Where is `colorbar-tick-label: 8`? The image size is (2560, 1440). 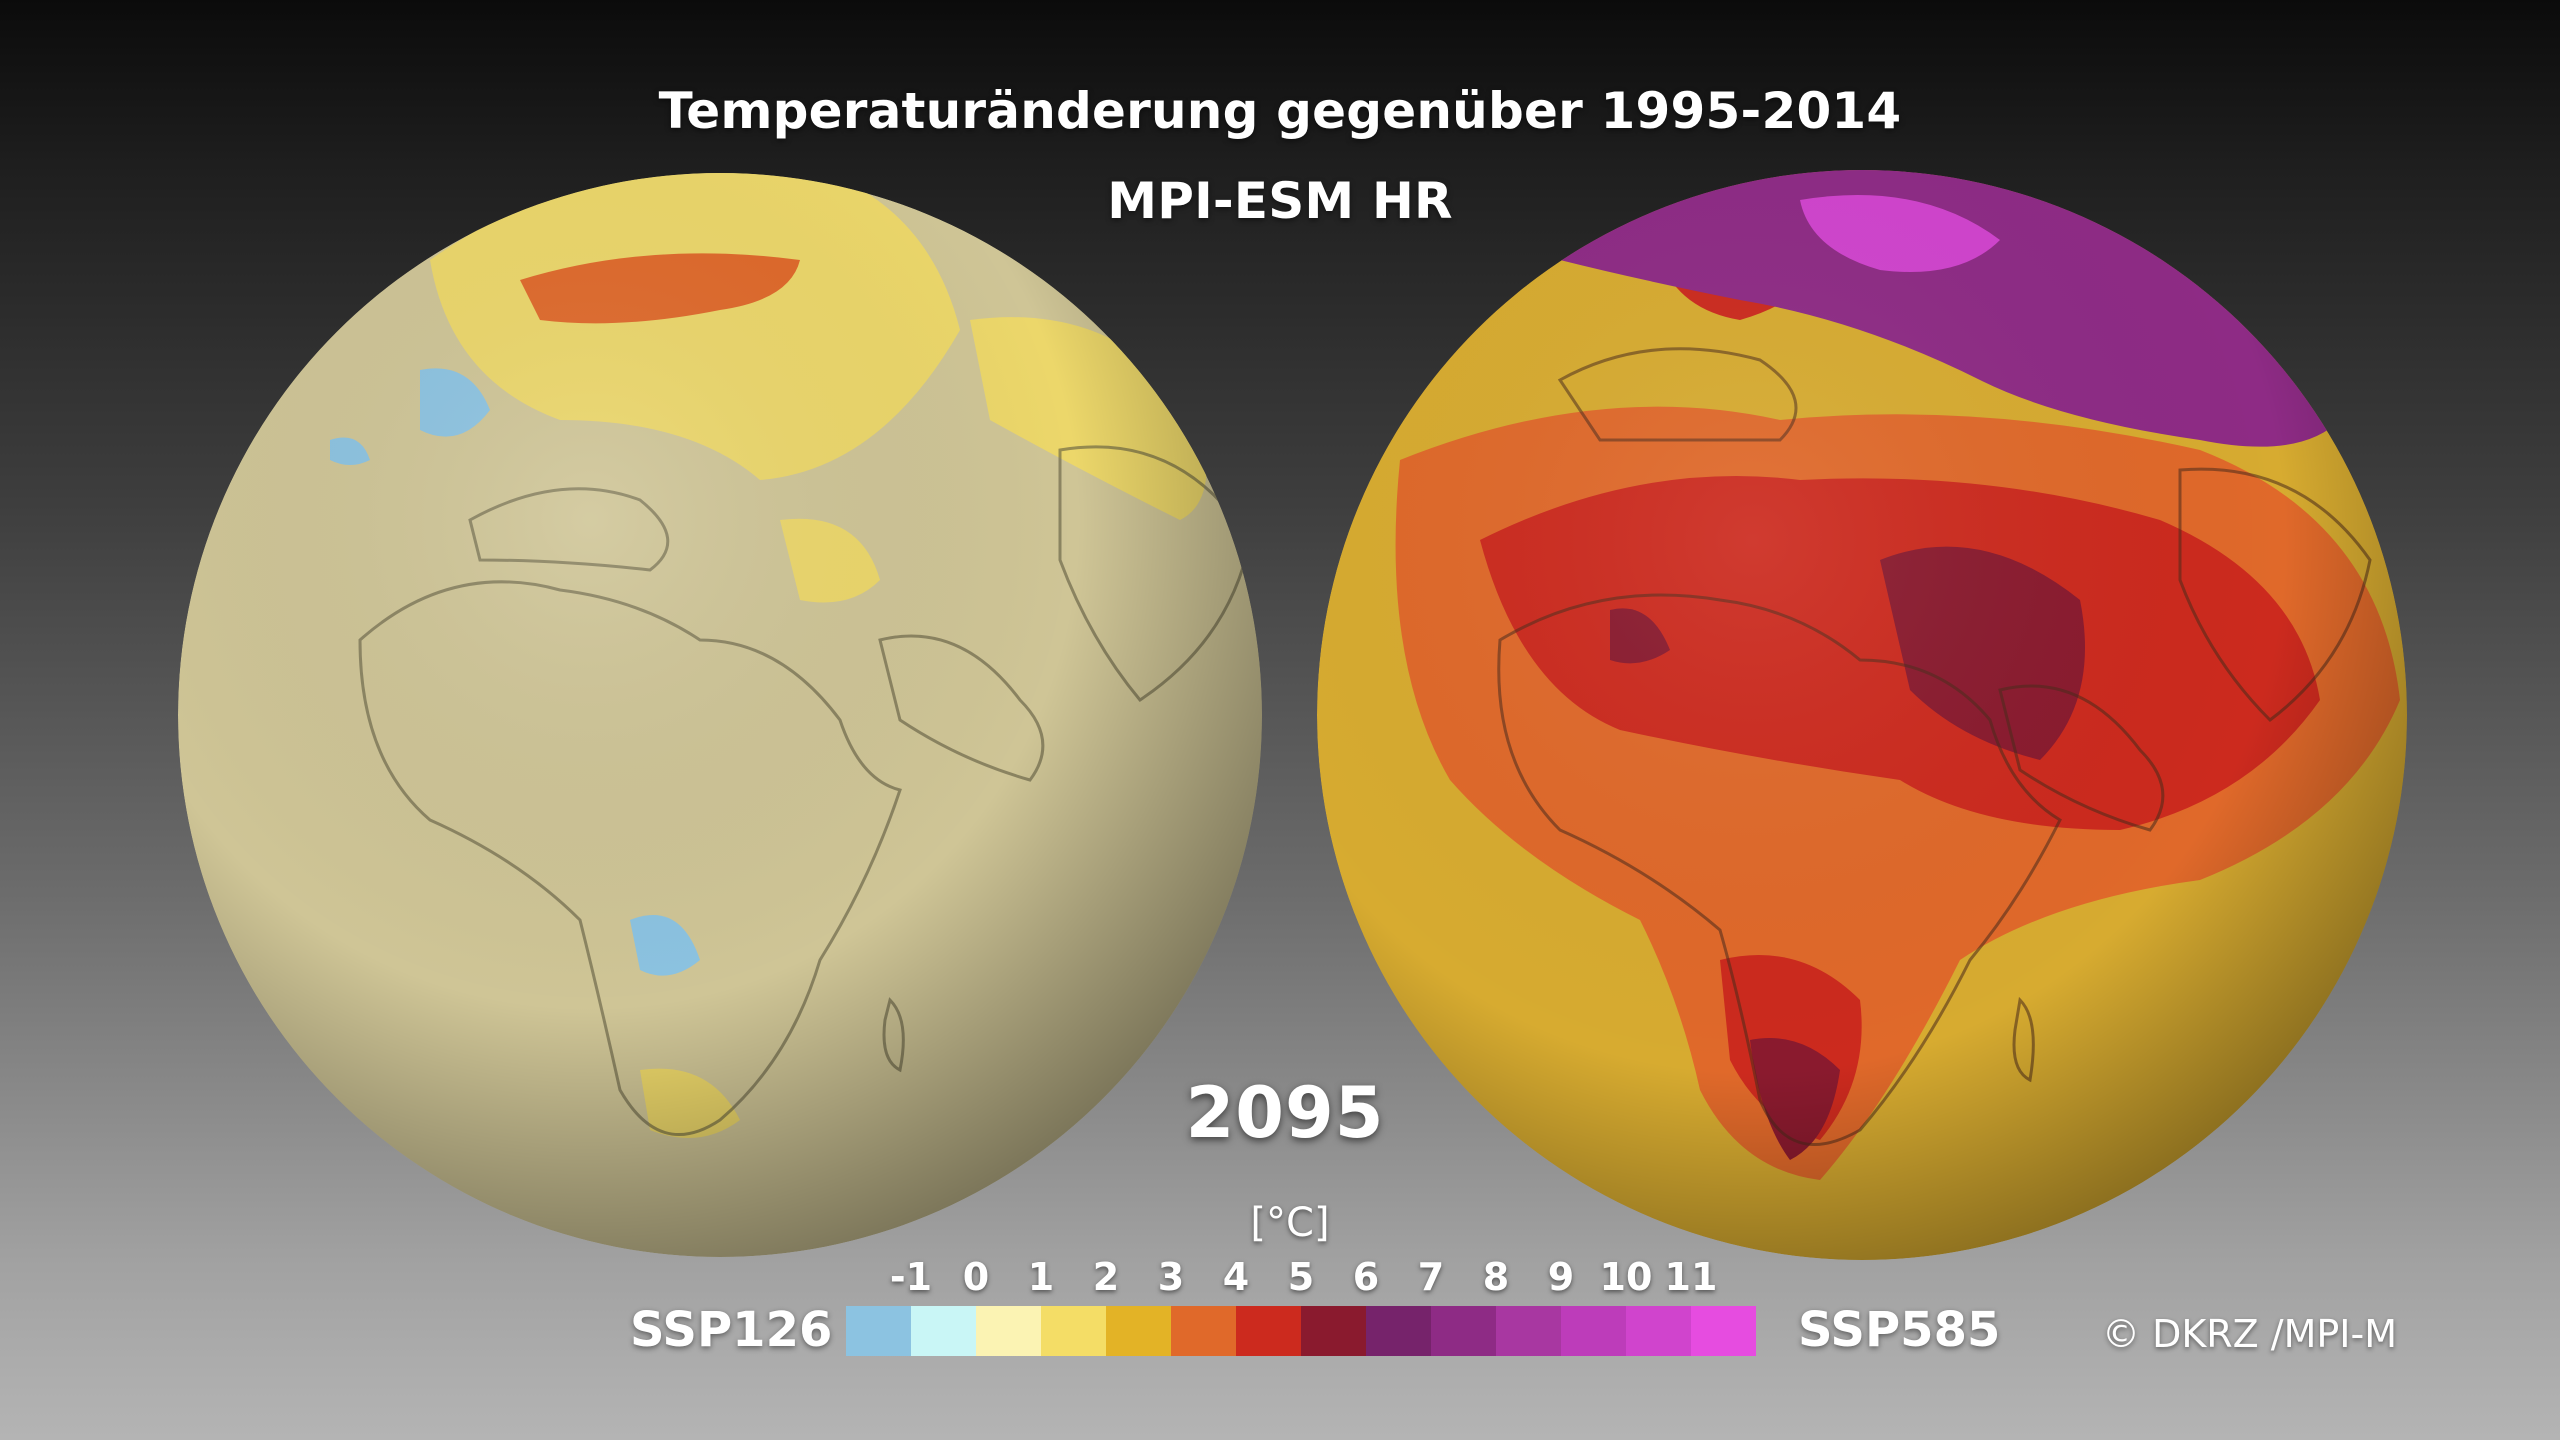
colorbar-tick-label: 8 is located at coordinates (1496, 1277).